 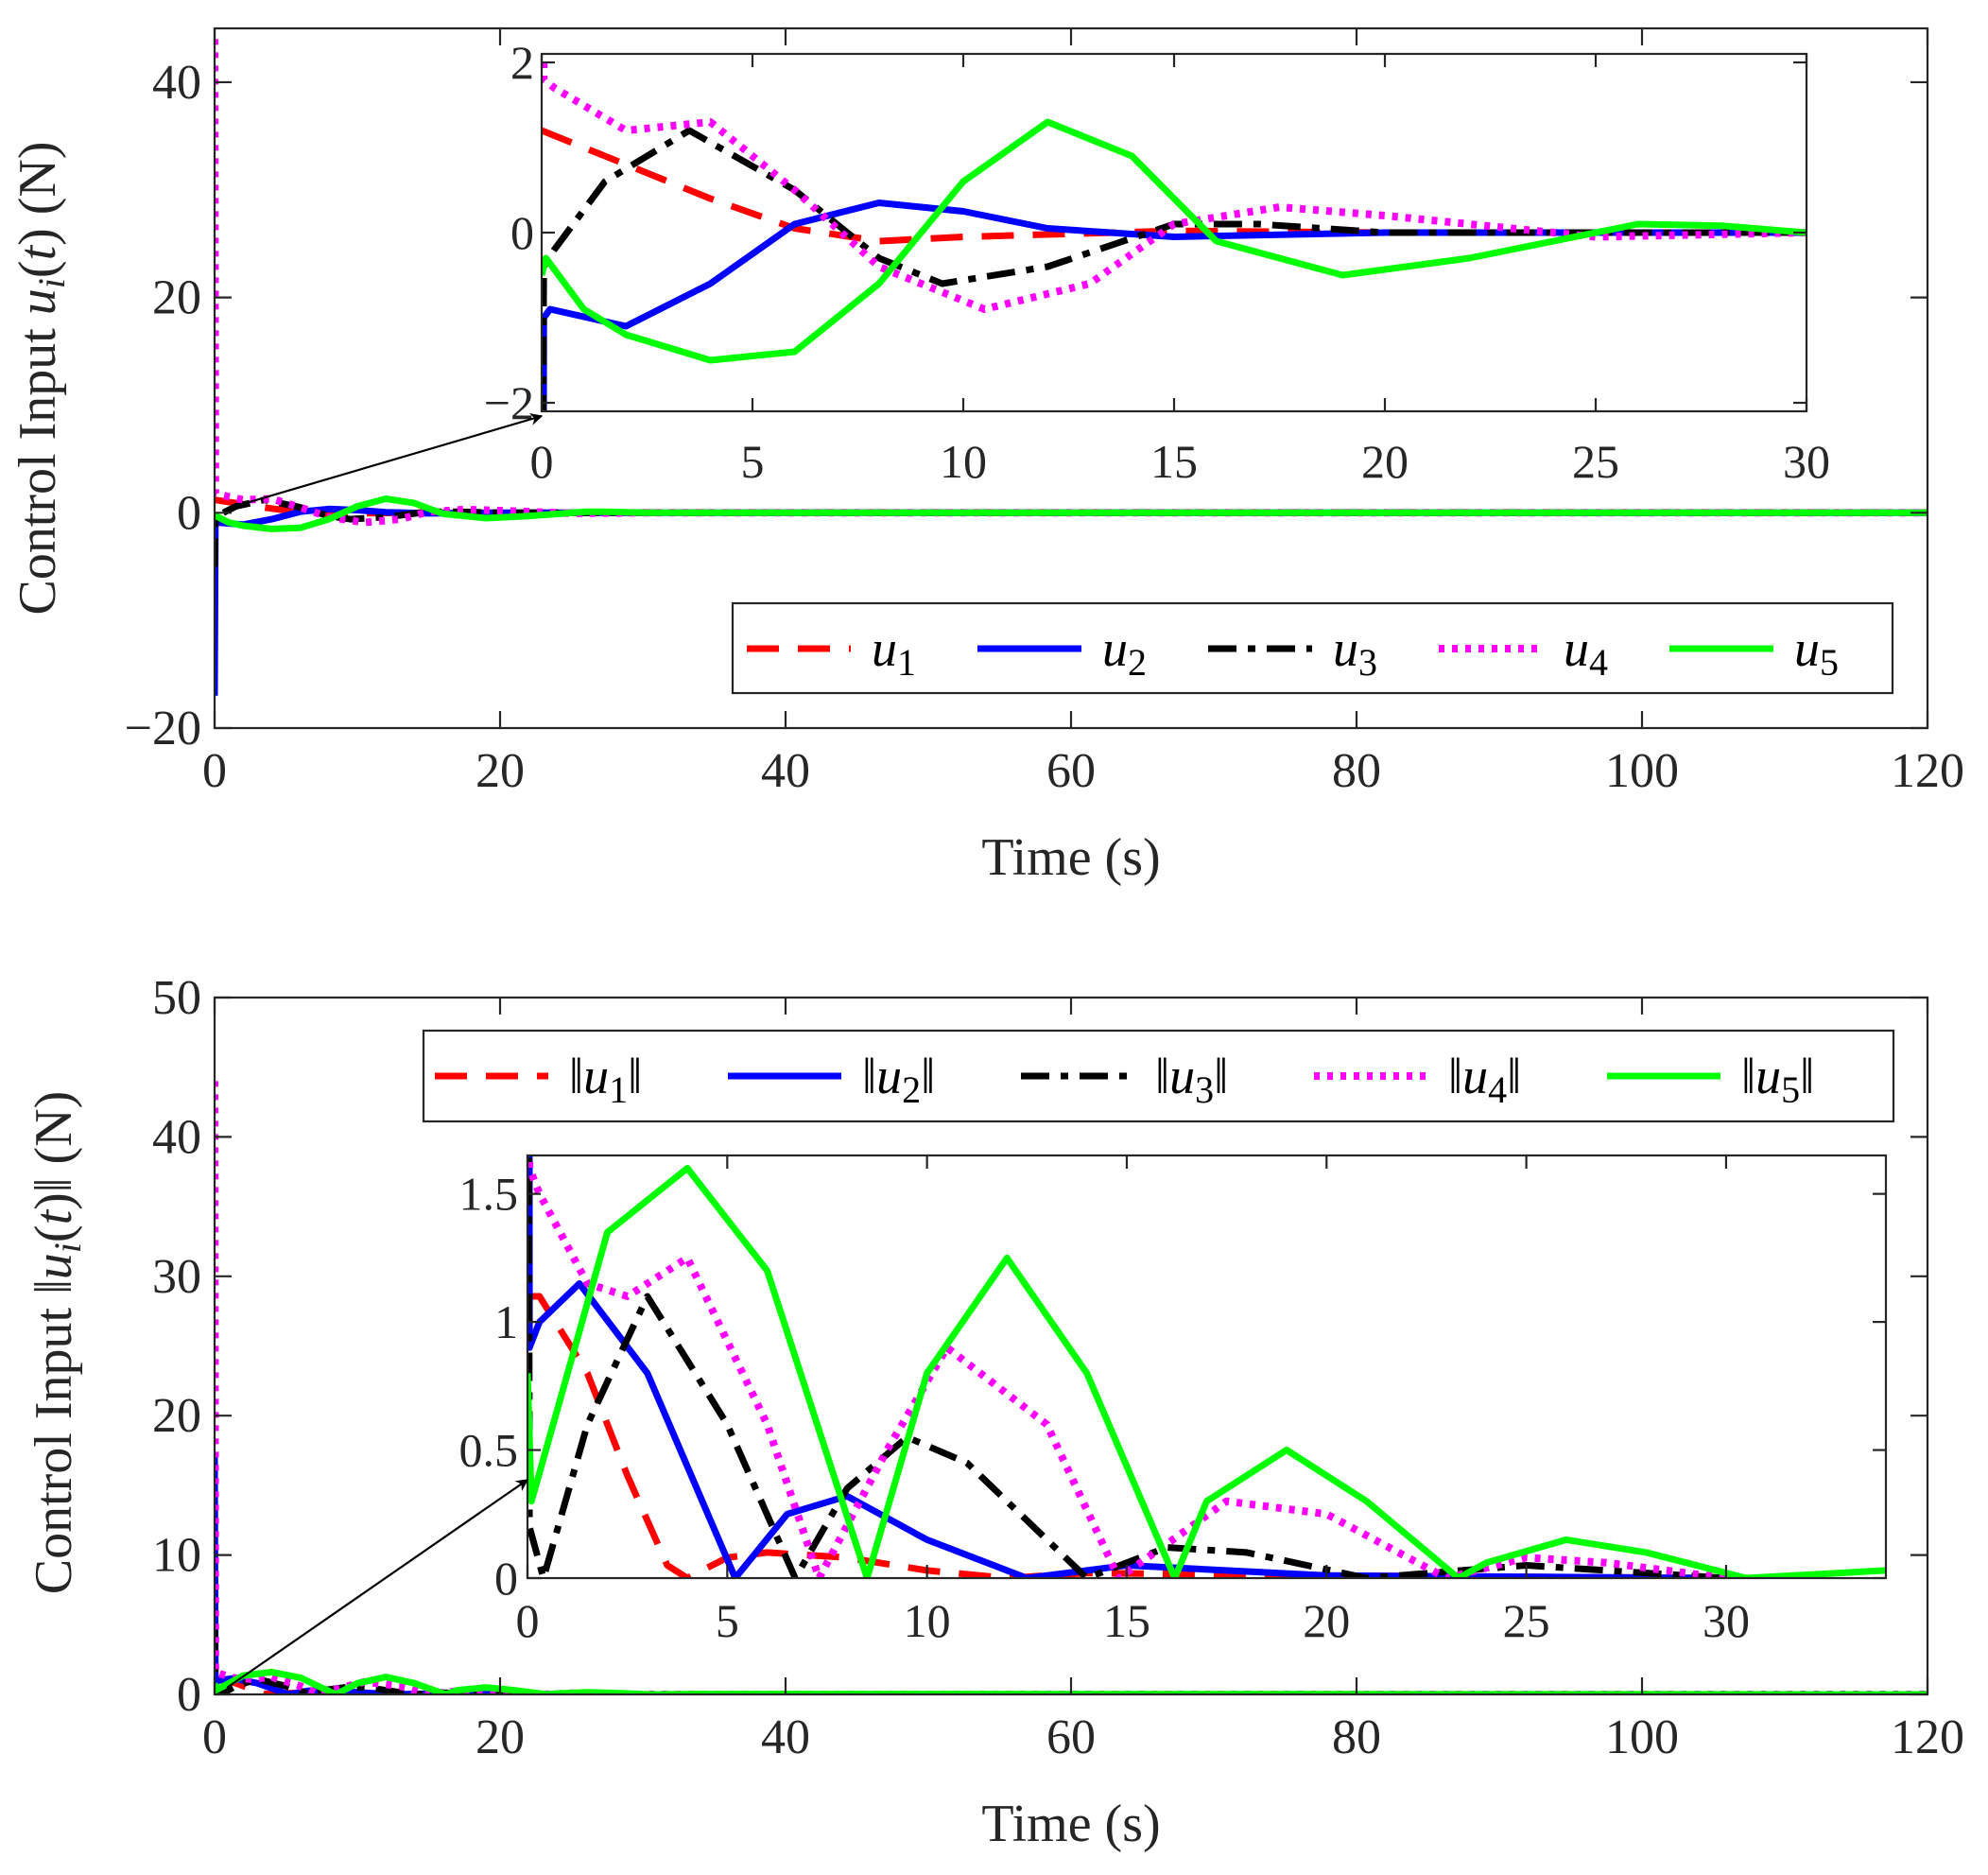 What do you see at coordinates (1777, 1079) in the screenshot?
I see `bottom-legend-label-5: ‖u5‖` at bounding box center [1777, 1079].